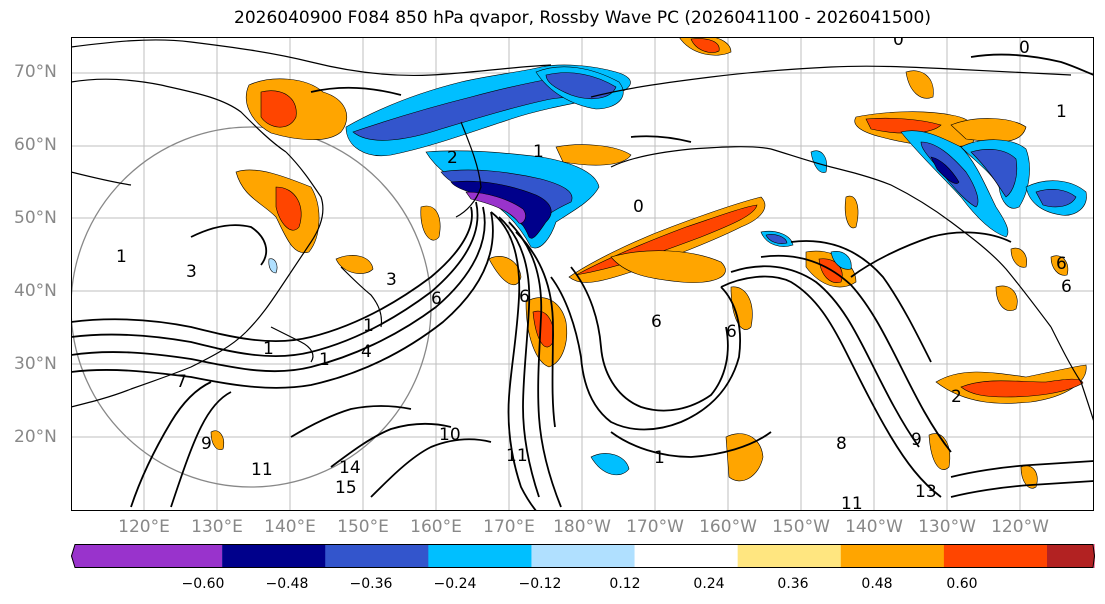 The width and height of the screenshot is (1105, 604). I want to click on colorbar-tick-label: −0.12, so click(540, 584).